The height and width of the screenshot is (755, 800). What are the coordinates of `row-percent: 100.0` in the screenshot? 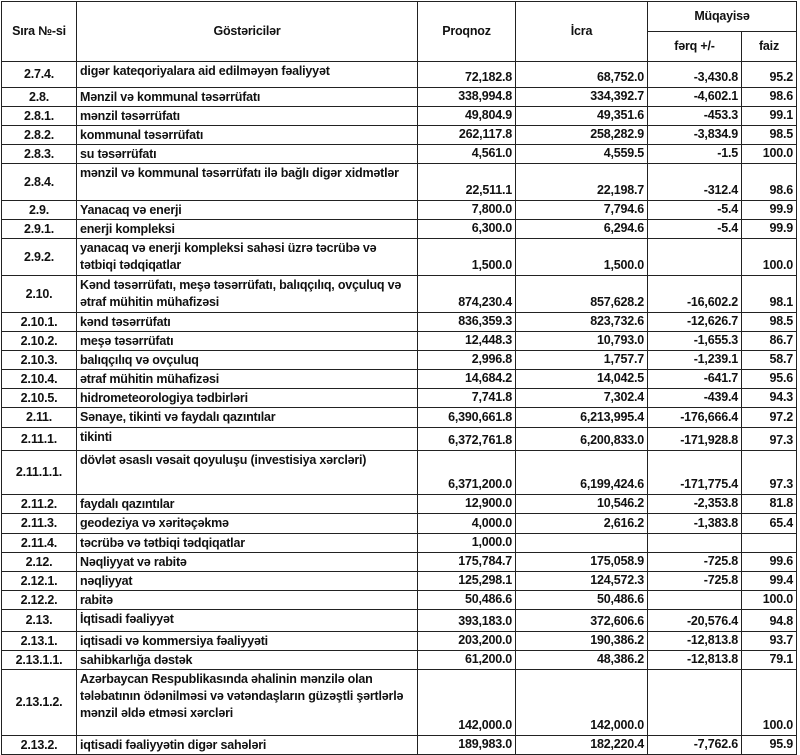 It's located at (769, 702).